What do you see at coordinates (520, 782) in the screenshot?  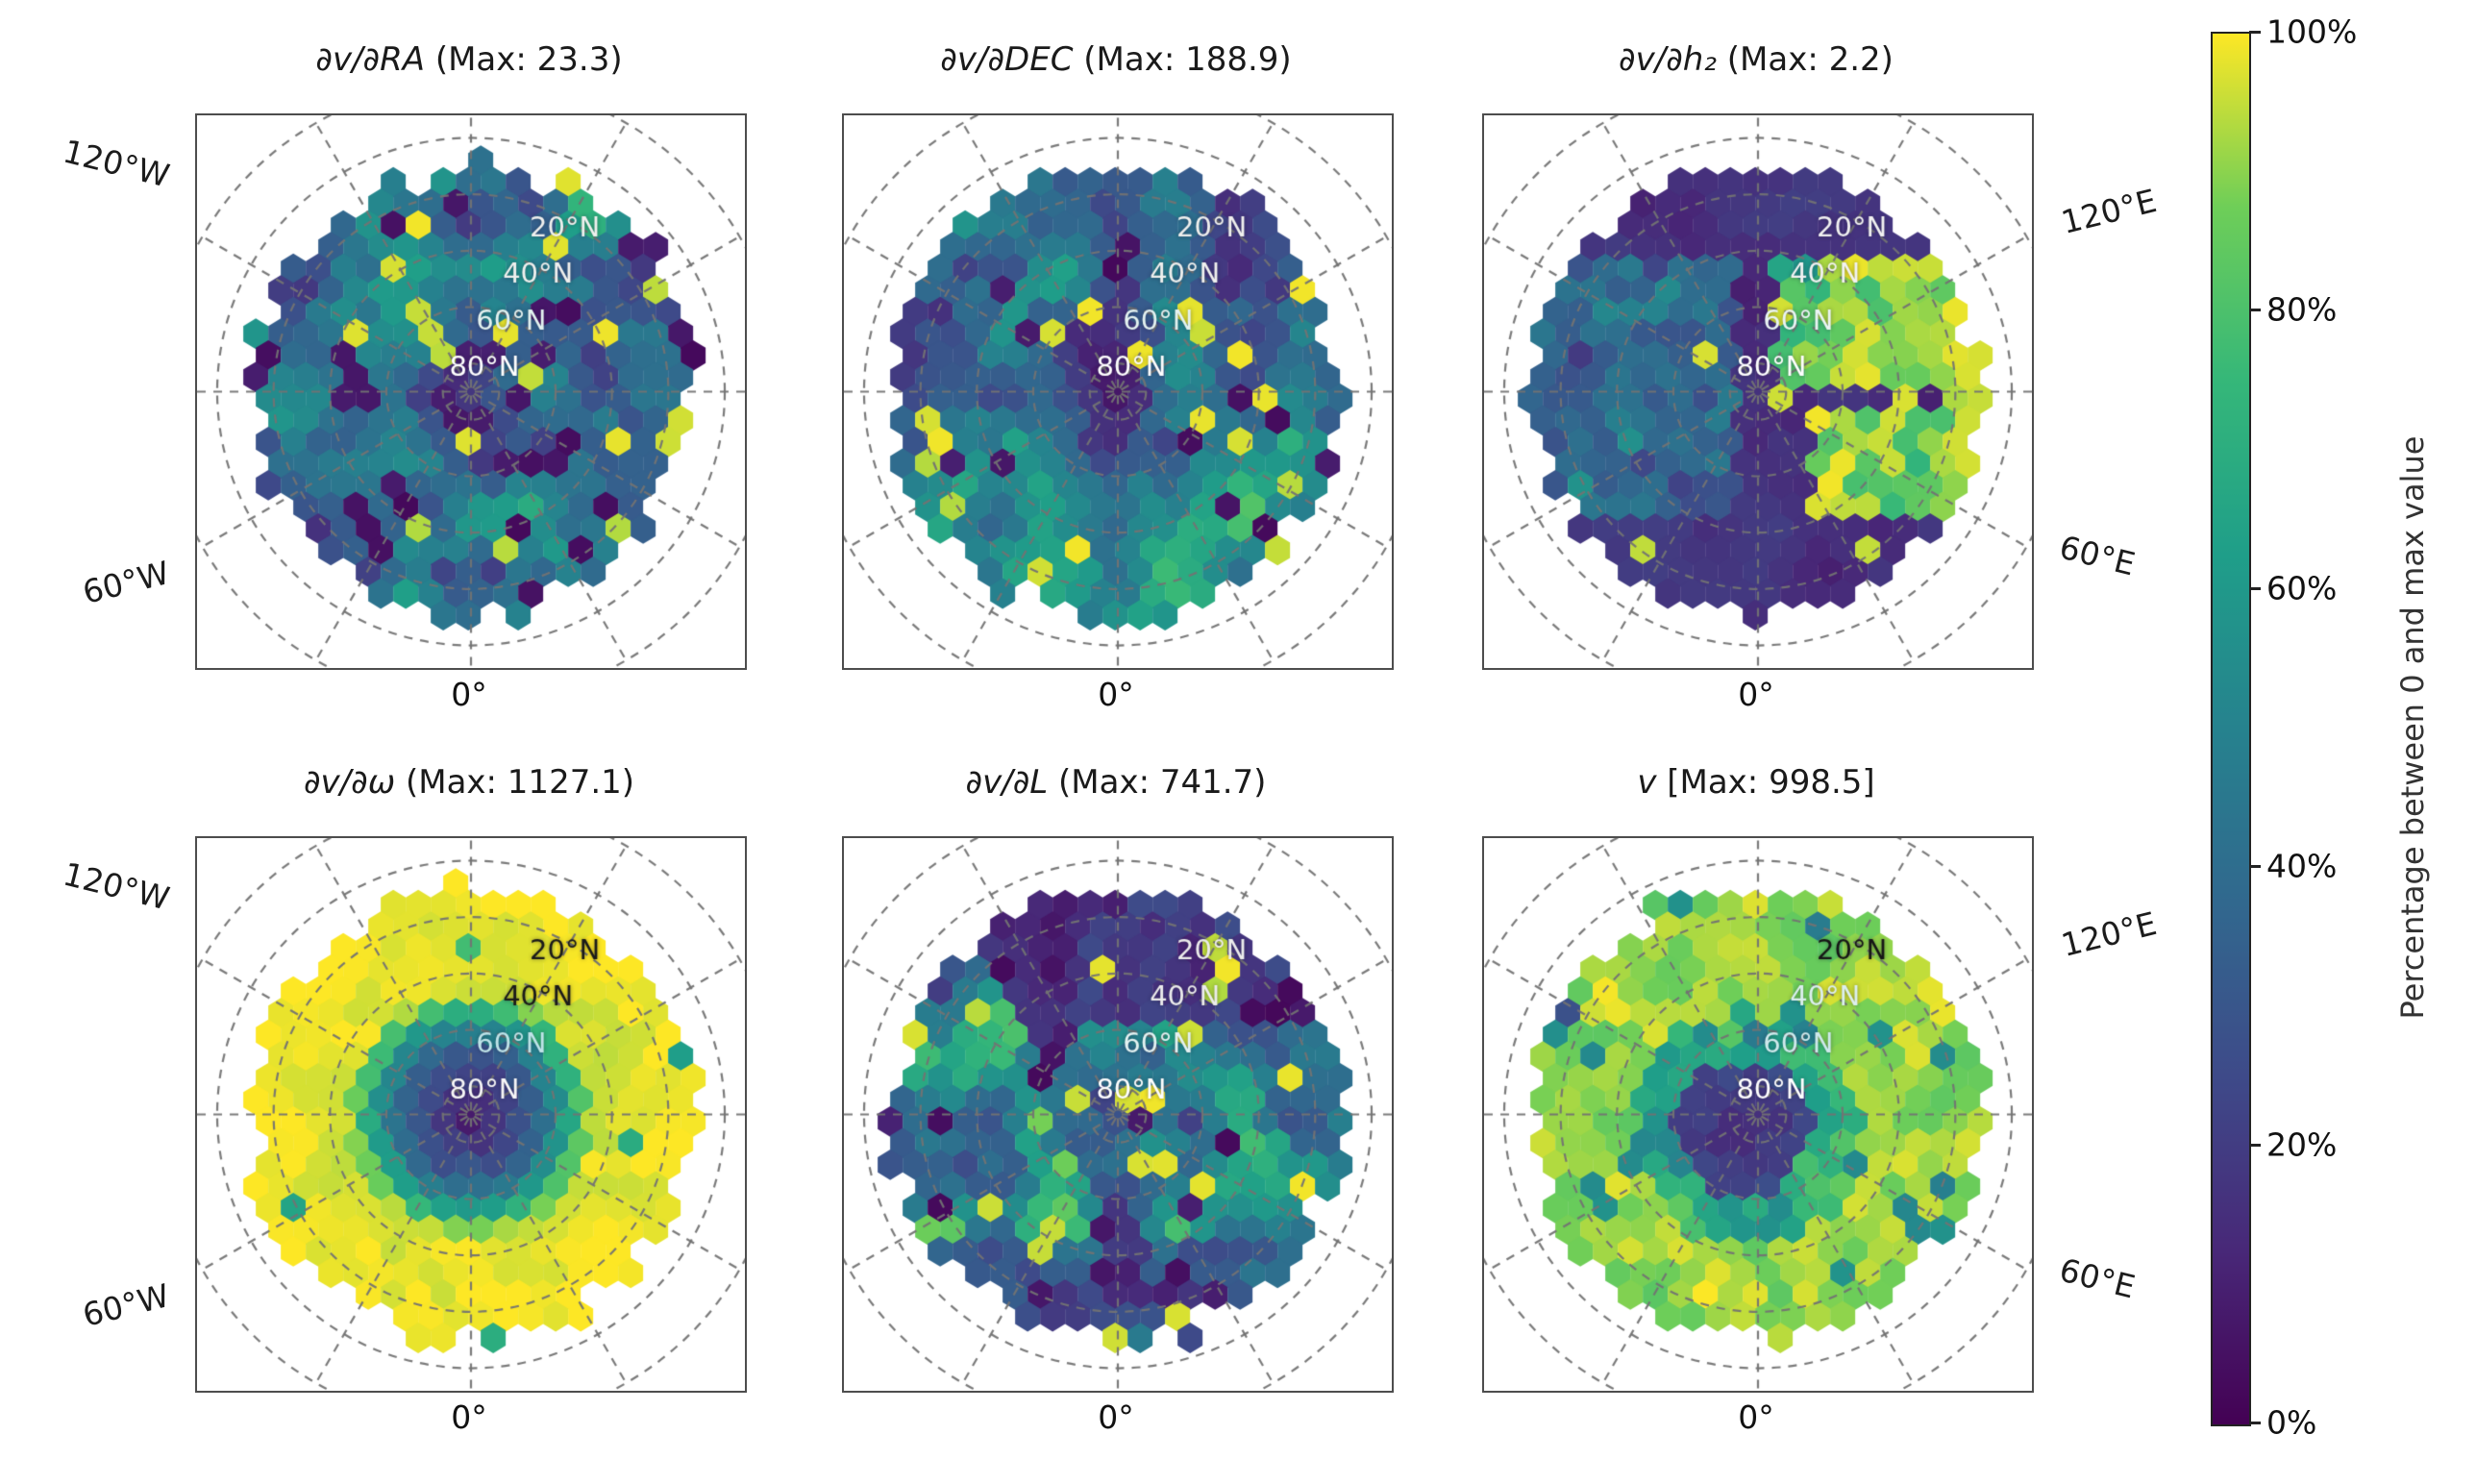 I see `panel-title-max: (Max: 1127.1)` at bounding box center [520, 782].